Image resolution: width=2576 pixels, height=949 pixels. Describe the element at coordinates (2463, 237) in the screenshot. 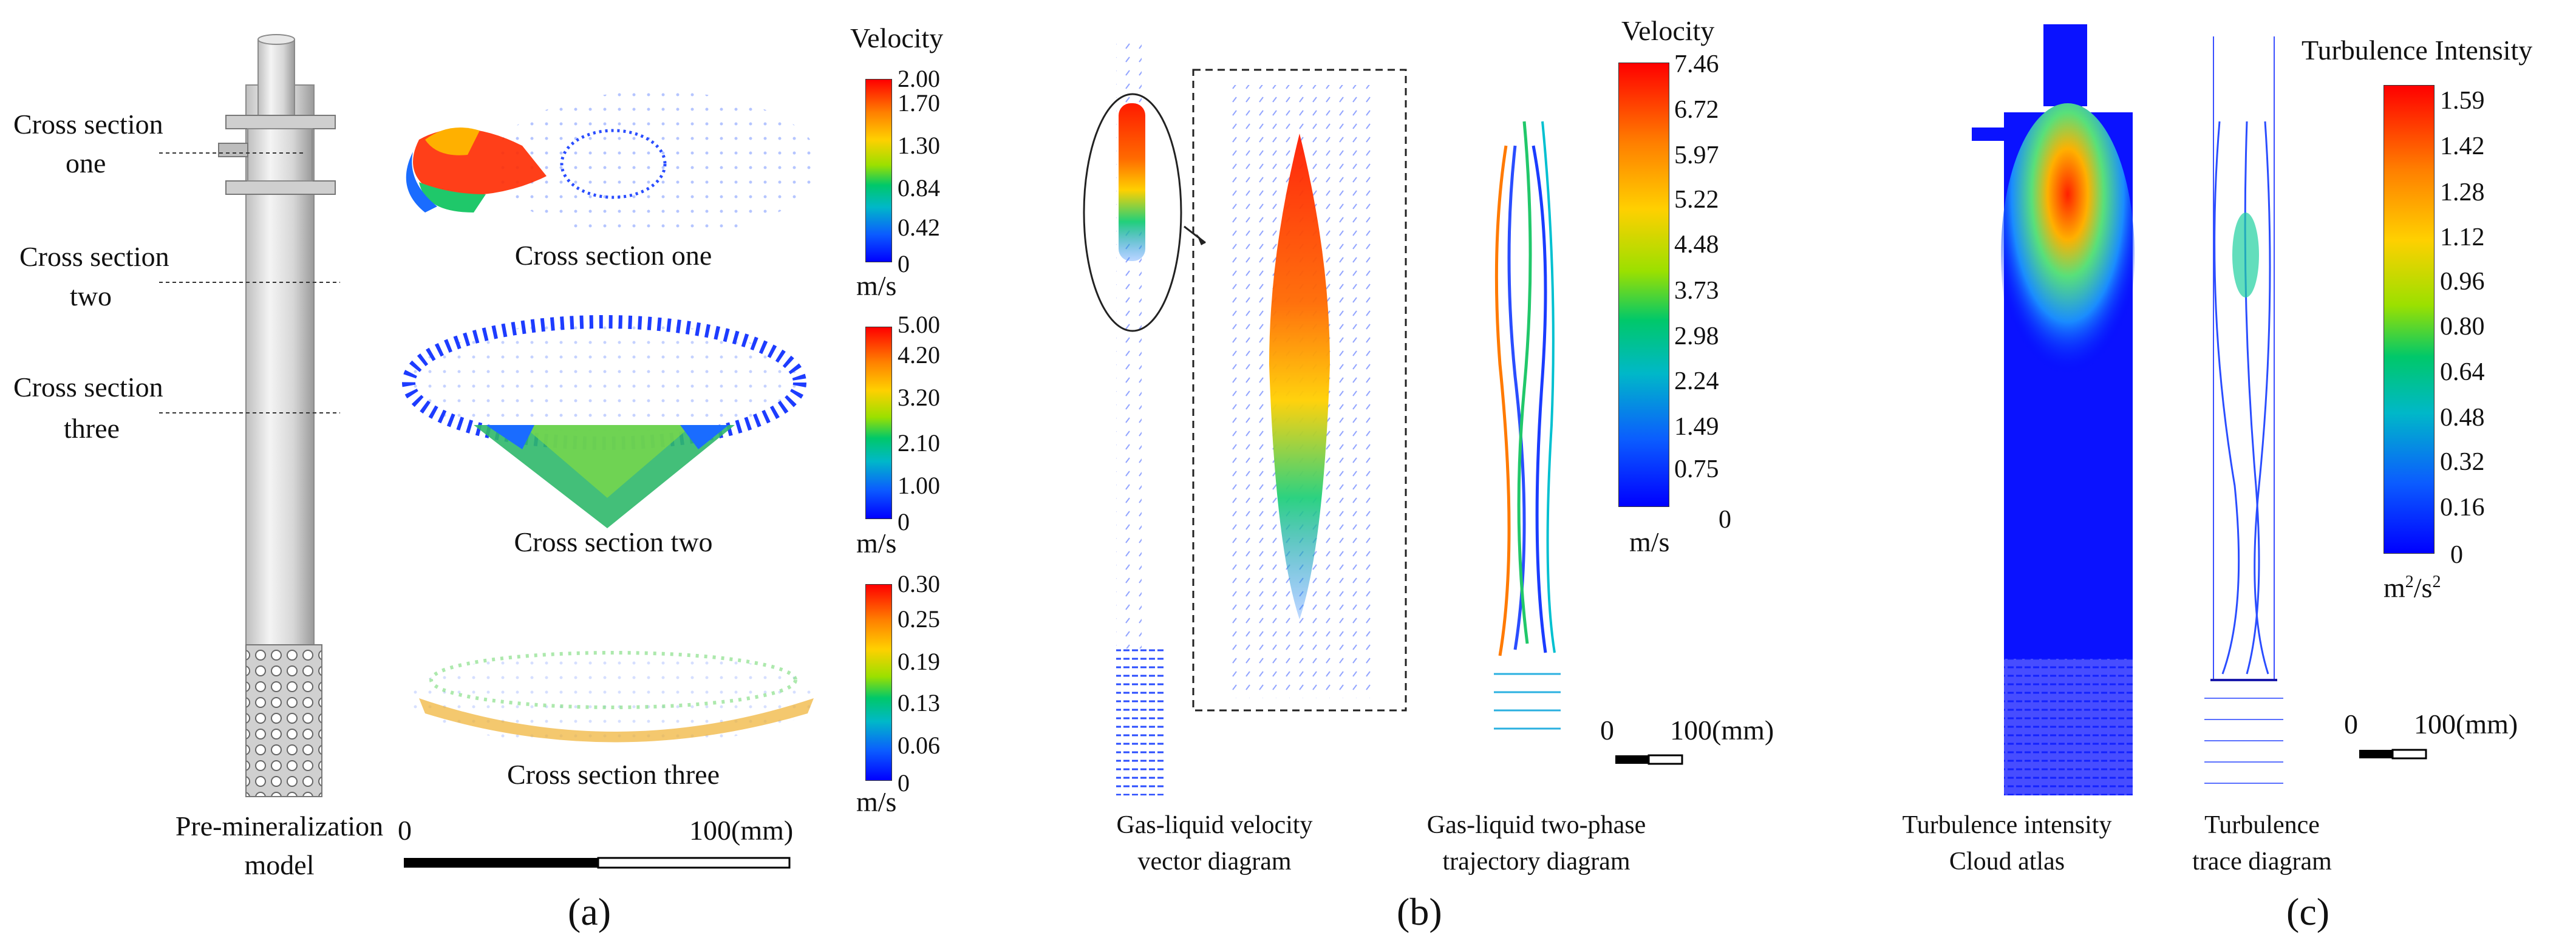

I see `colorbar-c-tick-3: 1.12` at that location.